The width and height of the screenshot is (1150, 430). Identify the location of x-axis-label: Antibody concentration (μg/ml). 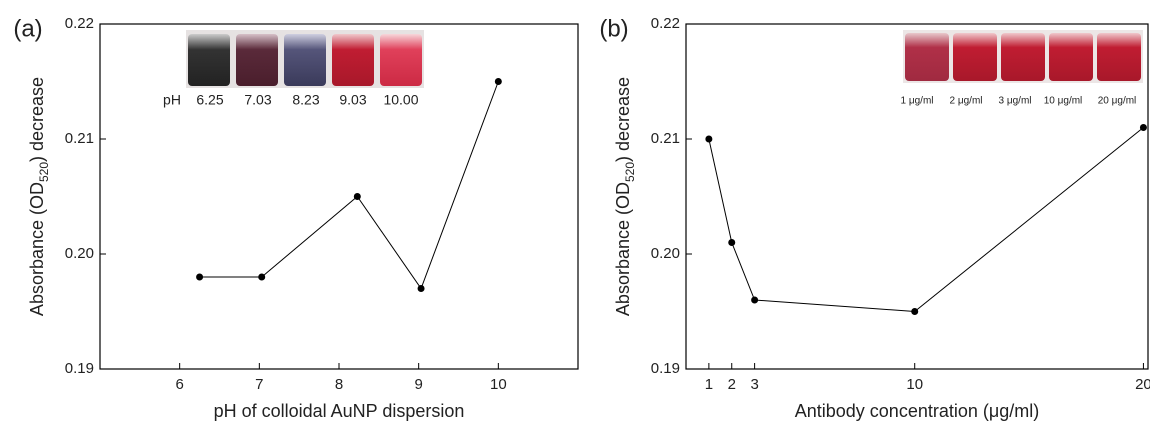
(917, 411).